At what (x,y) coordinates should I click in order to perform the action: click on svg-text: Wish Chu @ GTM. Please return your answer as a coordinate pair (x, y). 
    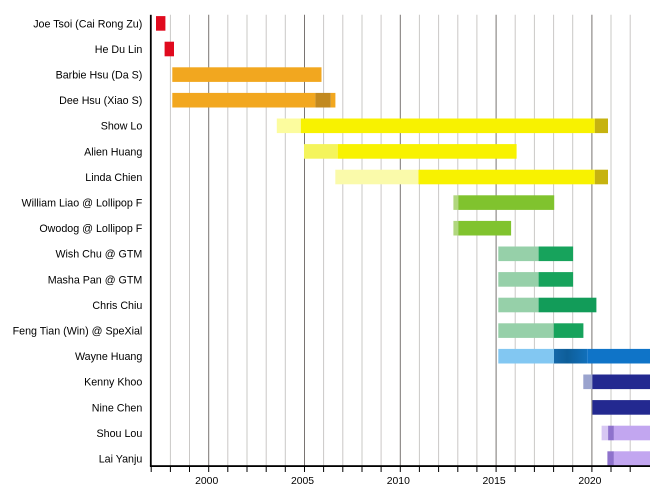
    Looking at the image, I should click on (98, 255).